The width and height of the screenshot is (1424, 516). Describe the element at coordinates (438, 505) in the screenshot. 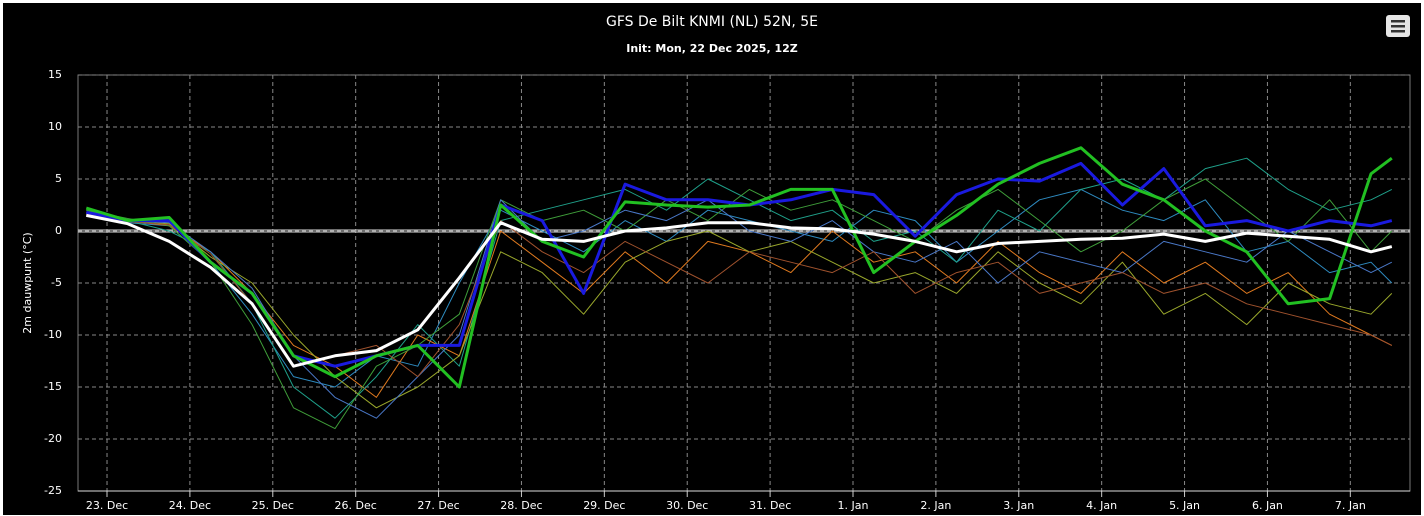

I see `x-tick-label: 27. Dec` at that location.